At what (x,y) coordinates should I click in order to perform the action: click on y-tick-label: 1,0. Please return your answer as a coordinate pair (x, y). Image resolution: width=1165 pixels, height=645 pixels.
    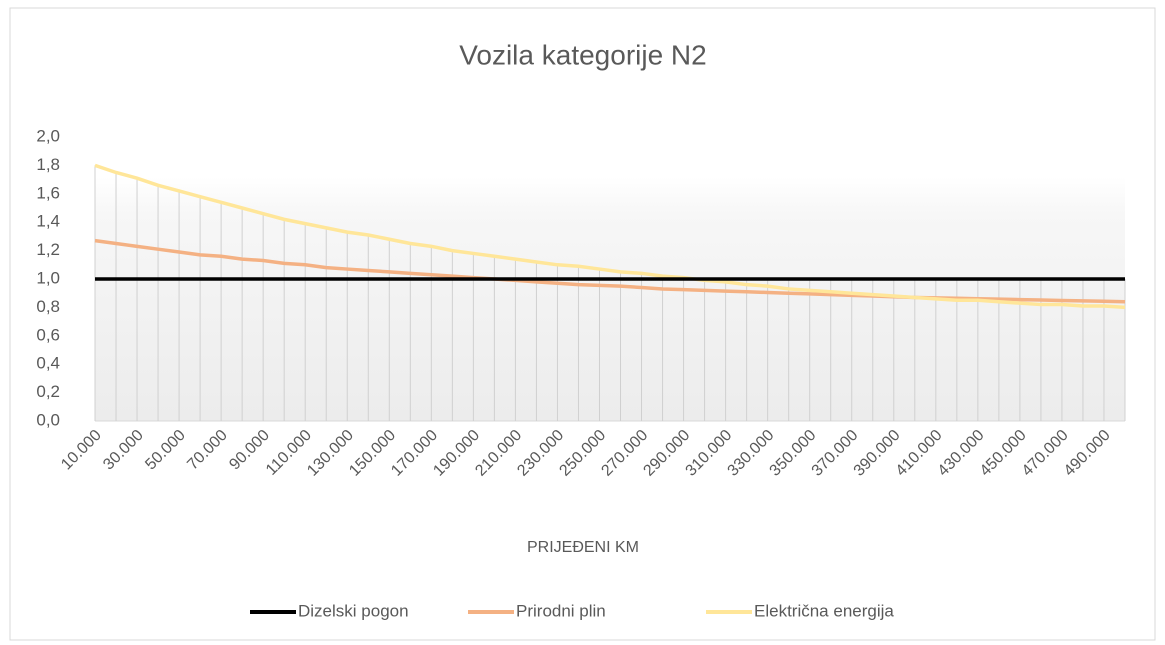
    Looking at the image, I should click on (48, 277).